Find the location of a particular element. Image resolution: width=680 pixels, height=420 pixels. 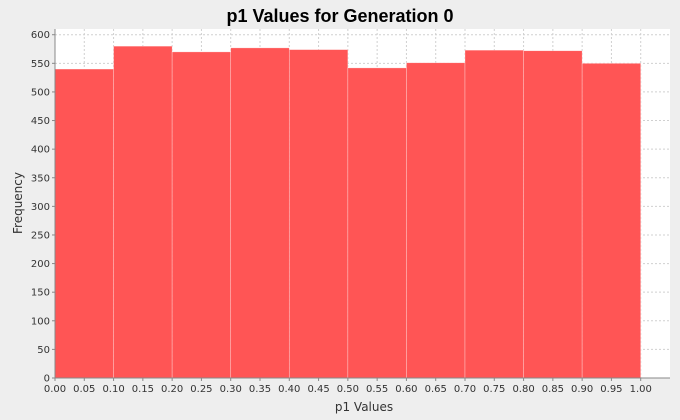

y-axis-ticks: 0 50 100 150 200 250 300 350 400 450 500 550 600 is located at coordinates (43, 207).